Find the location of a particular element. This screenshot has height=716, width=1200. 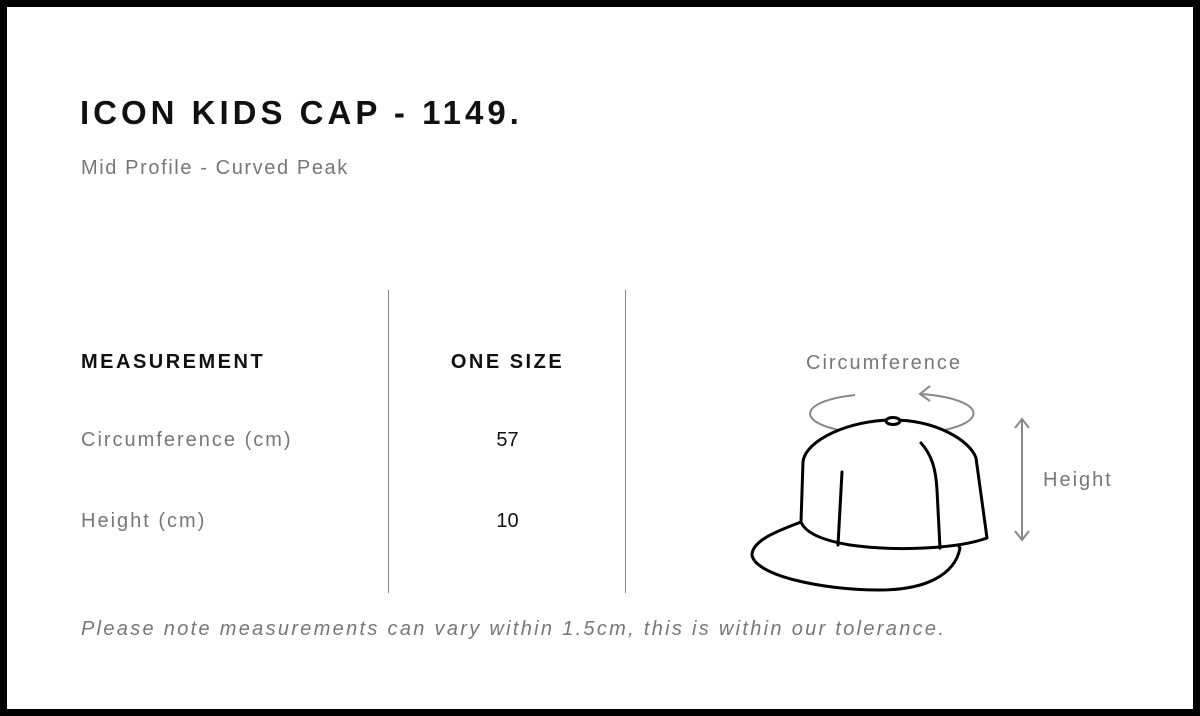

row-value-height: 10 is located at coordinates (507, 521).